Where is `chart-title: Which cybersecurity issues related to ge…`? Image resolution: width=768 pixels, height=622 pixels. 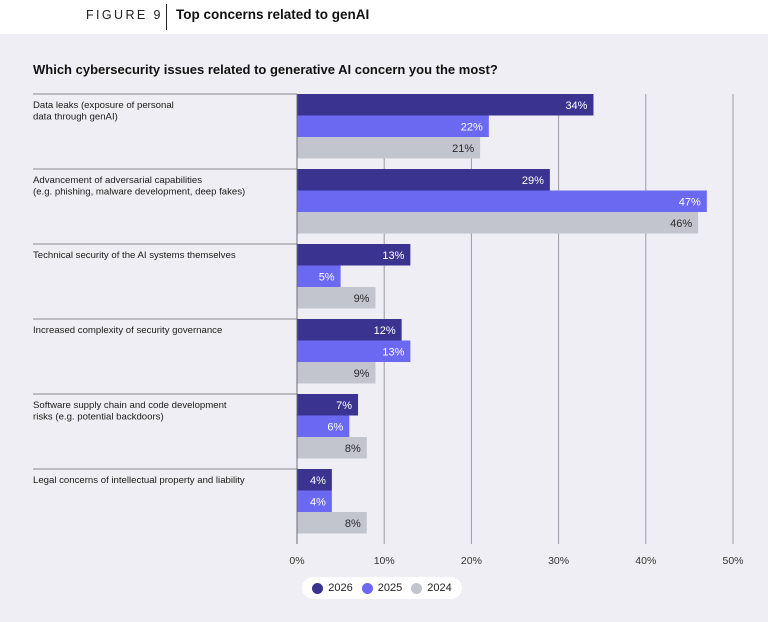
chart-title: Which cybersecurity issues related to ge… is located at coordinates (265, 69).